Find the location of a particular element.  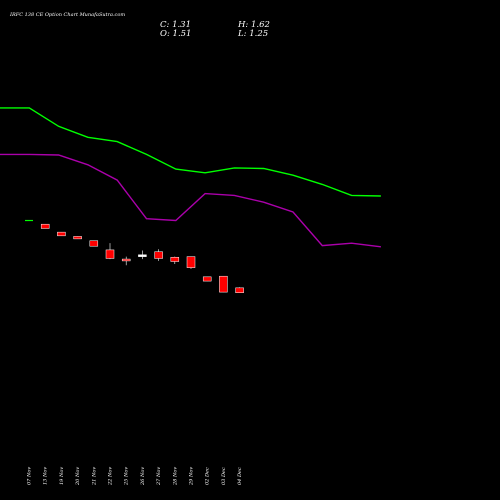

date-label: 29 Nov is located at coordinates (192, 476).